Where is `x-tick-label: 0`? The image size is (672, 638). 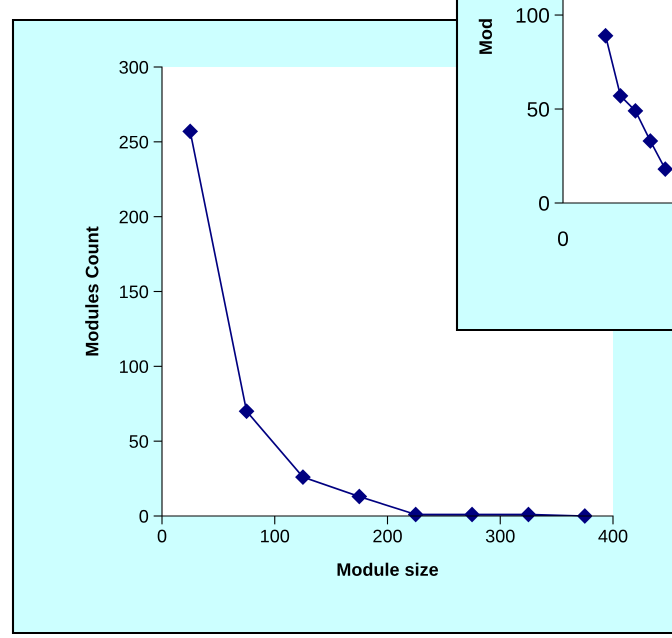
x-tick-label: 0 is located at coordinates (162, 536).